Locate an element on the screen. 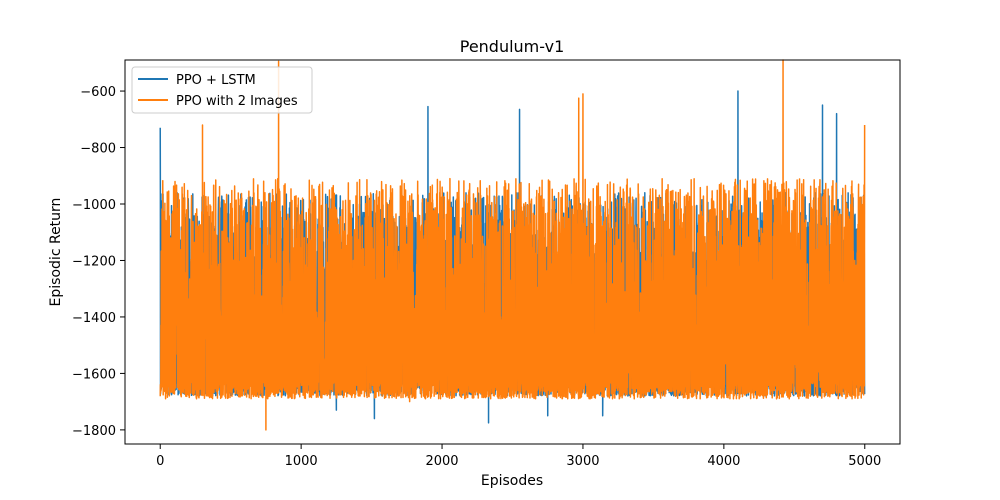  y-tick-label: −1000 is located at coordinates (94, 205).